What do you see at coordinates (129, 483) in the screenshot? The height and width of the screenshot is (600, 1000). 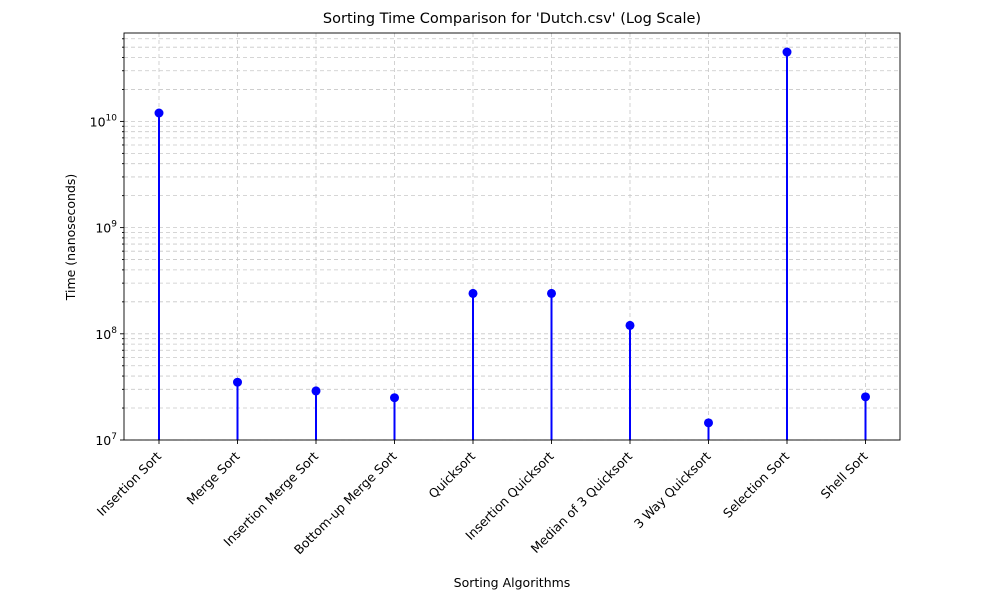 I see `x-tick-label: Insertion Sort` at bounding box center [129, 483].